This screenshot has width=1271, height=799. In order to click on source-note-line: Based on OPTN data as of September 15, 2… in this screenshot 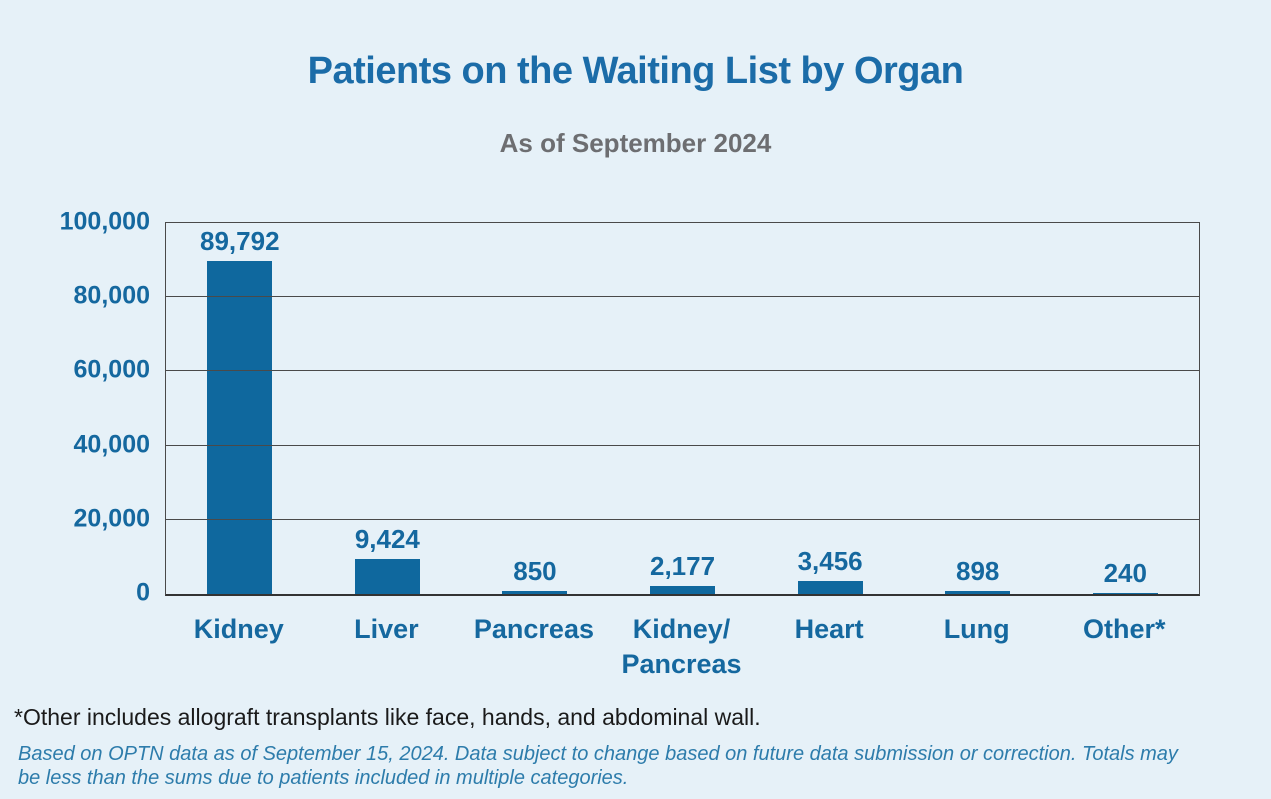, I will do `click(598, 754)`.